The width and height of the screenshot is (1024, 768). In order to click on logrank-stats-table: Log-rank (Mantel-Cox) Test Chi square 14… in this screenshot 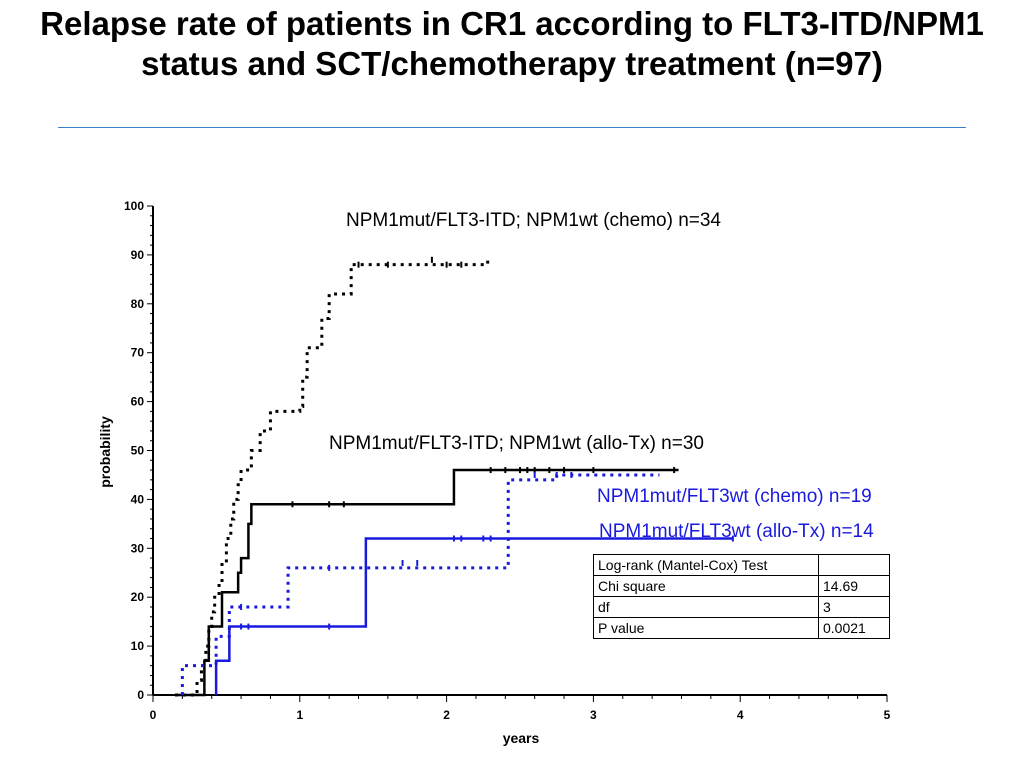, I will do `click(741, 596)`.